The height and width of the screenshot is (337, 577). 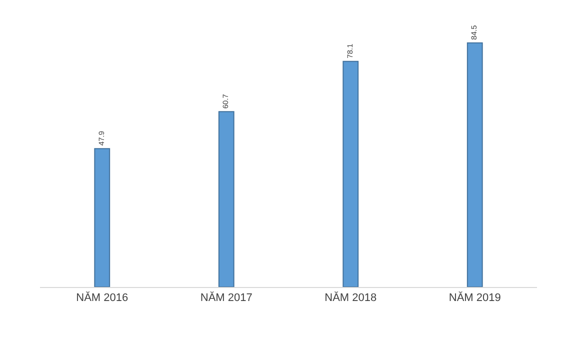 I want to click on x-tick-label: NĂM 2019, so click(x=474, y=297).